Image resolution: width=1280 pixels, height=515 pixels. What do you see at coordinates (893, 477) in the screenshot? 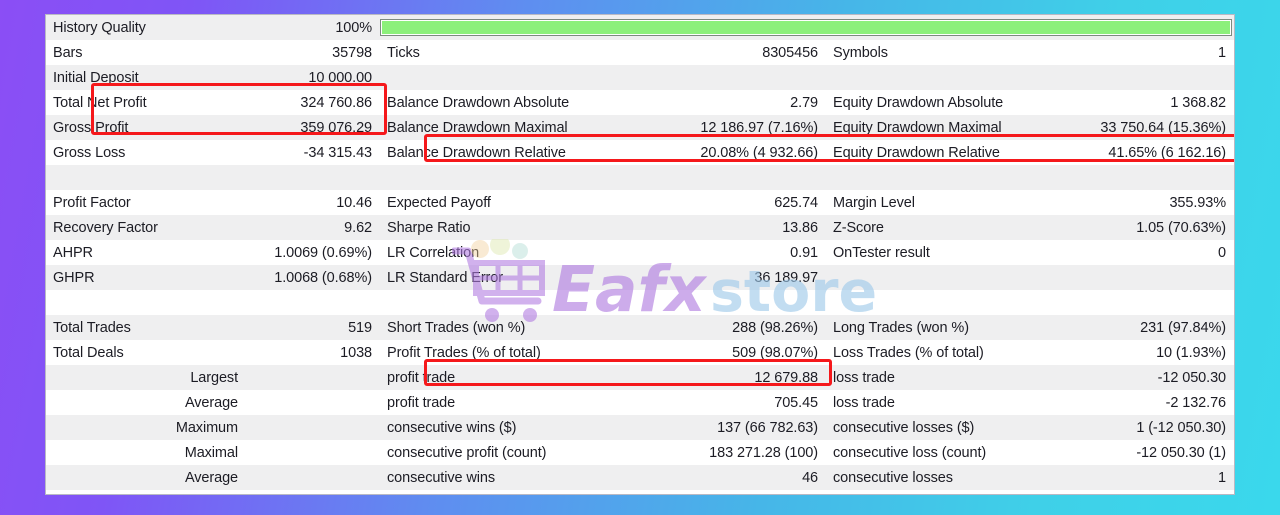
I see `row-label-col3: consecutive losses` at bounding box center [893, 477].